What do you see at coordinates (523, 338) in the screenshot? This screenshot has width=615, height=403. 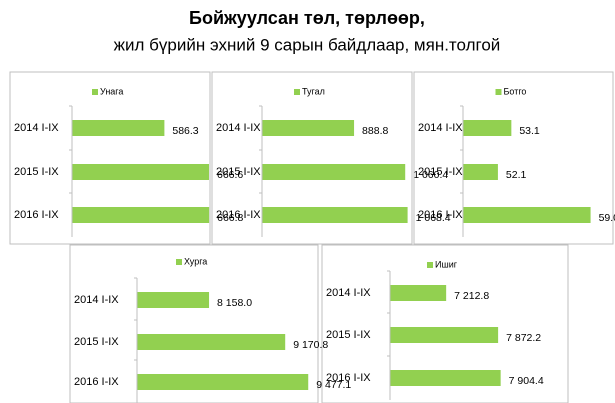 I see `value-label: 7 872.2` at bounding box center [523, 338].